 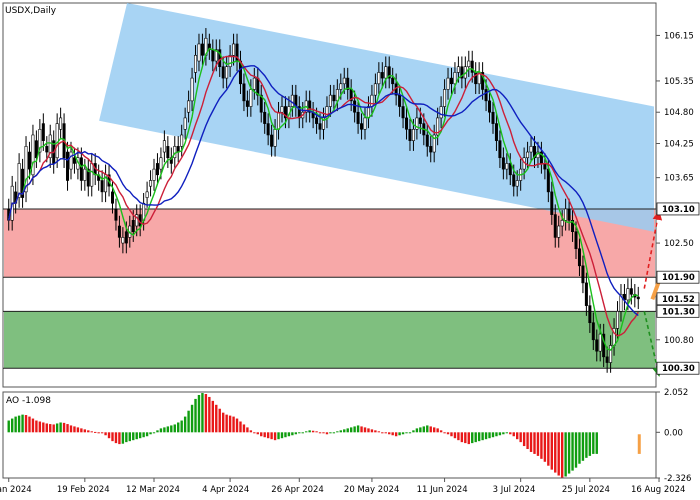 I want to click on ao-tick-label: 2.052, so click(x=676, y=393).